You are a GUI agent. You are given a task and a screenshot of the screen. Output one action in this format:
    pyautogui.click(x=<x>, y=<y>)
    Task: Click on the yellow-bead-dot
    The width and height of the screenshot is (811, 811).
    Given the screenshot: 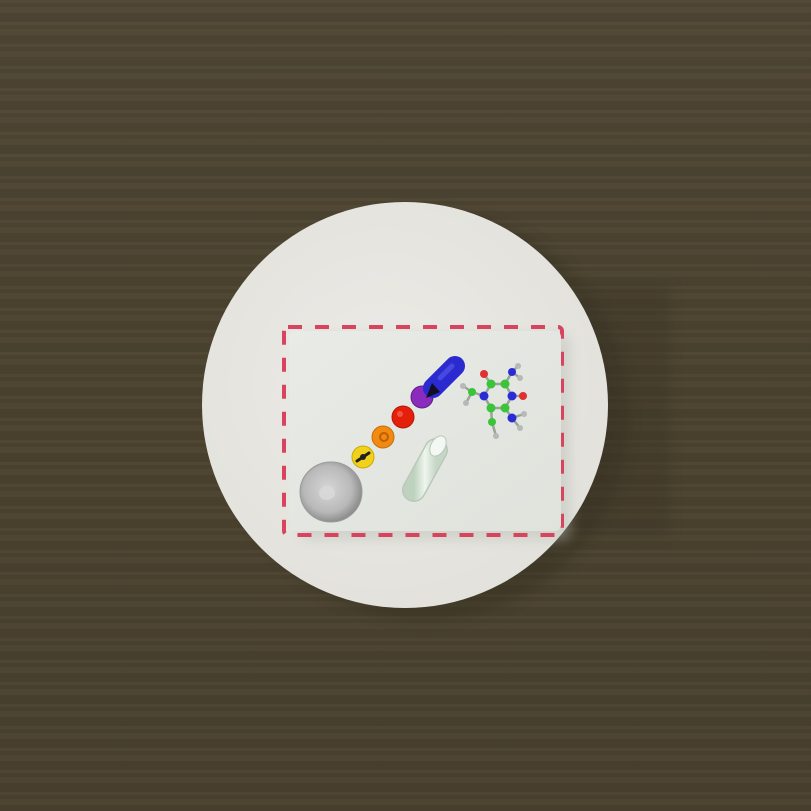 What is the action you would take?
    pyautogui.click(x=363, y=457)
    